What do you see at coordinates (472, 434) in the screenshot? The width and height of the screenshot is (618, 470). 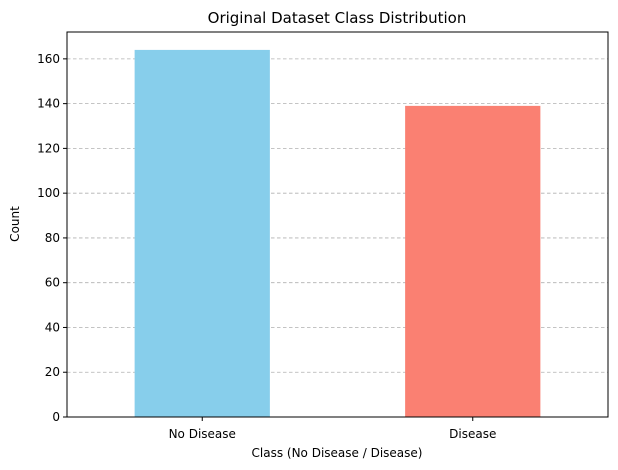 I see `x-tick-label: Disease` at bounding box center [472, 434].